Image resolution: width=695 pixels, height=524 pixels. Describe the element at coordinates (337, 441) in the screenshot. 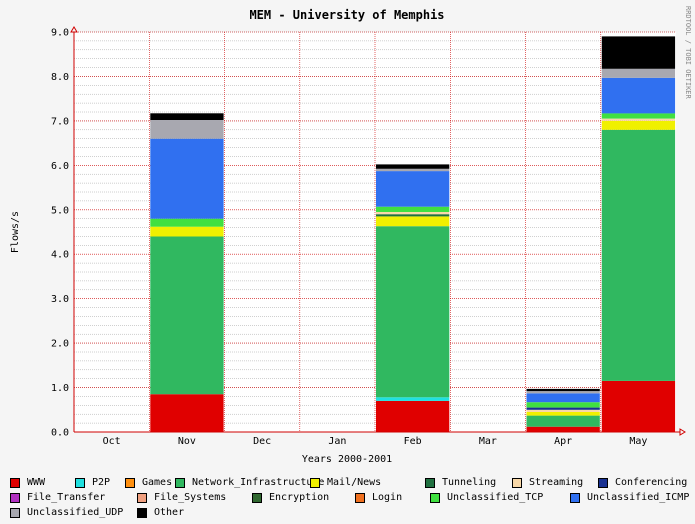

I see `x-tick-label: Jan` at that location.